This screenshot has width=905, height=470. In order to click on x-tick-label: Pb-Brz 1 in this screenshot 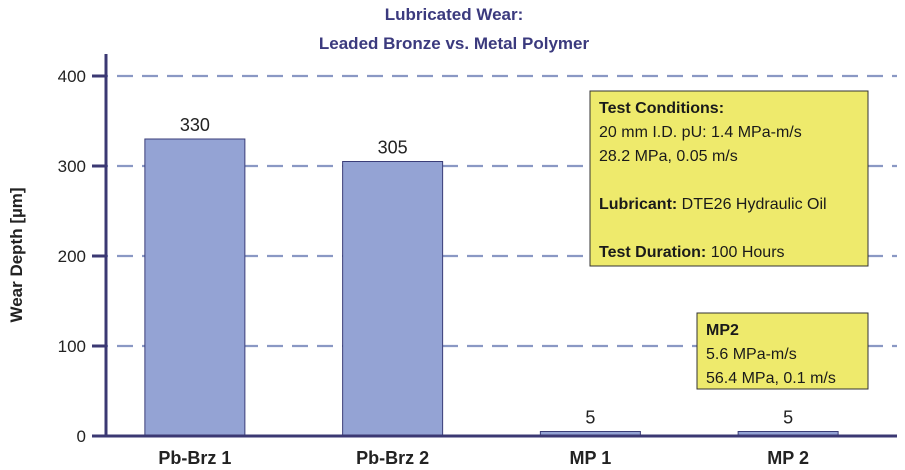, I will do `click(194, 458)`.